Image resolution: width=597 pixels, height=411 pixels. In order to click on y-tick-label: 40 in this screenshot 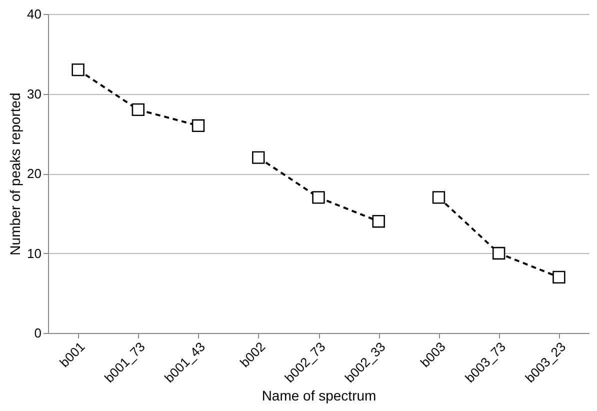, I will do `click(34, 14)`.